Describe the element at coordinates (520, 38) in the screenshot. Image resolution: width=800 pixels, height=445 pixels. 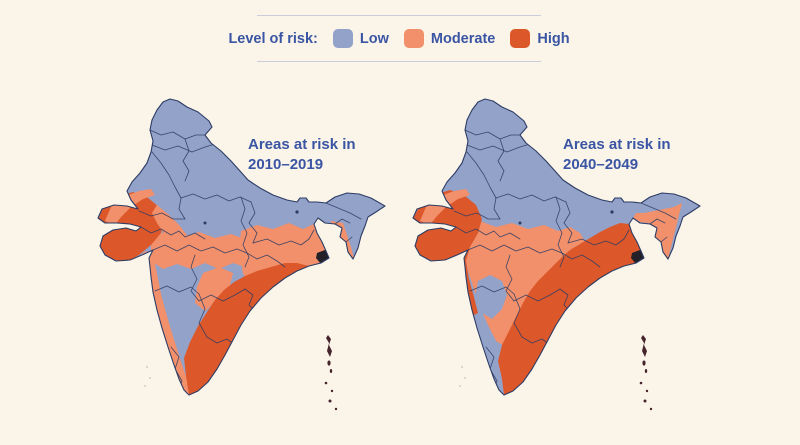
I see `high-risk-swatch` at that location.